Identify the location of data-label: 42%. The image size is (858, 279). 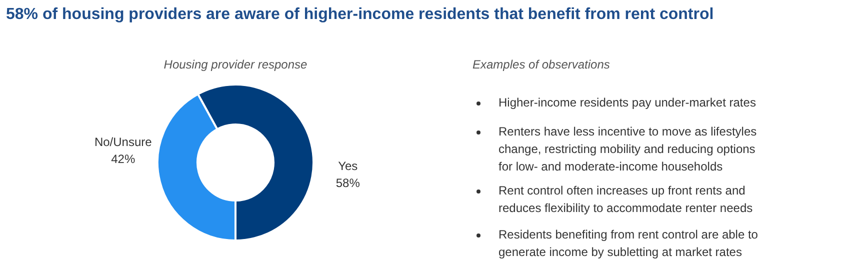
(123, 159).